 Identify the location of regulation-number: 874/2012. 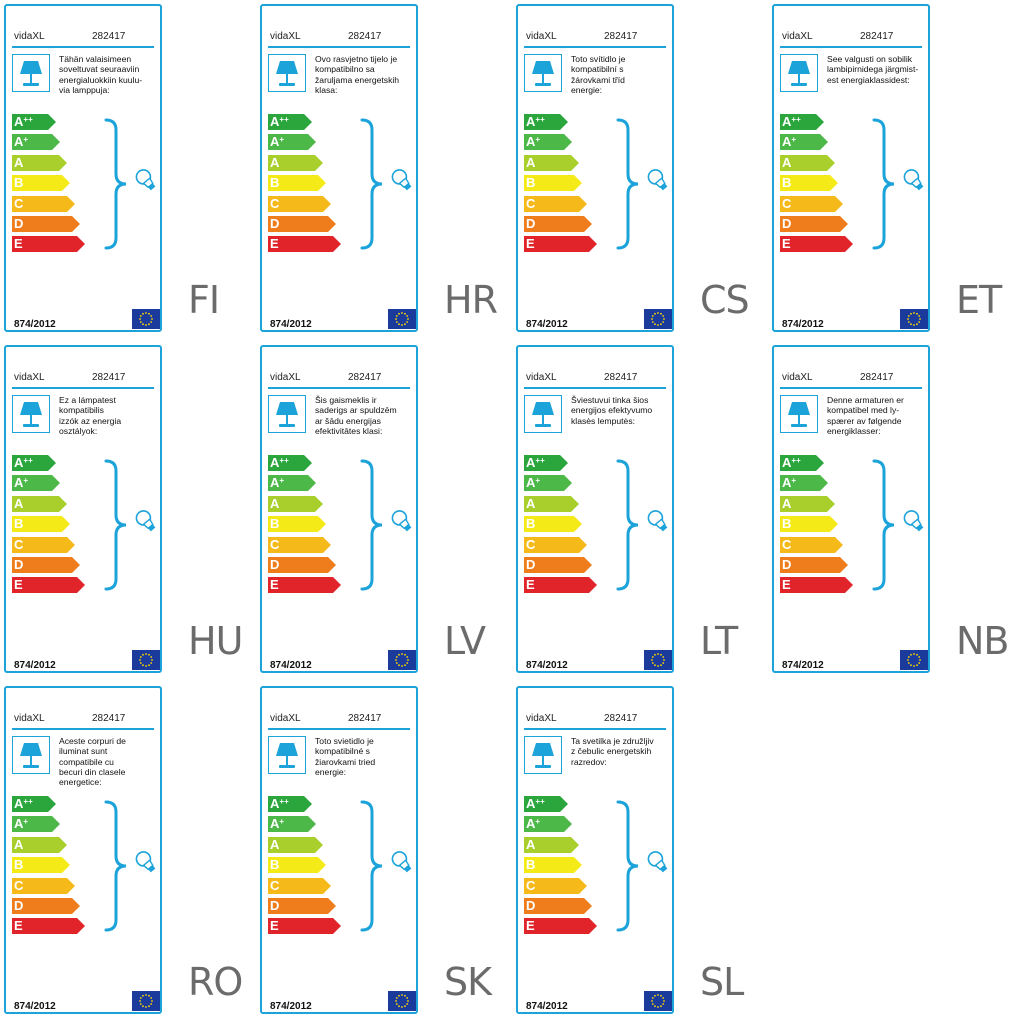
(803, 324).